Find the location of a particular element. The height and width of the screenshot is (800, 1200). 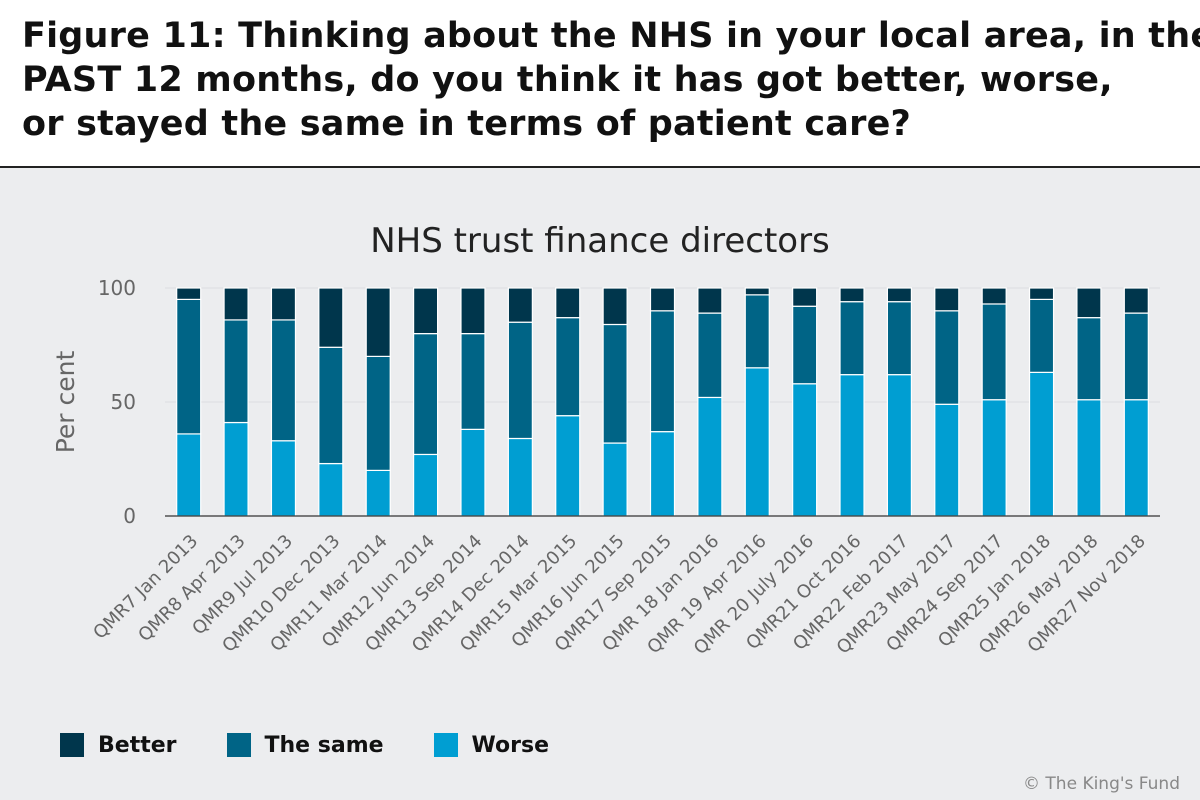

chart-title: NHS trust finance directors is located at coordinates (600, 241).